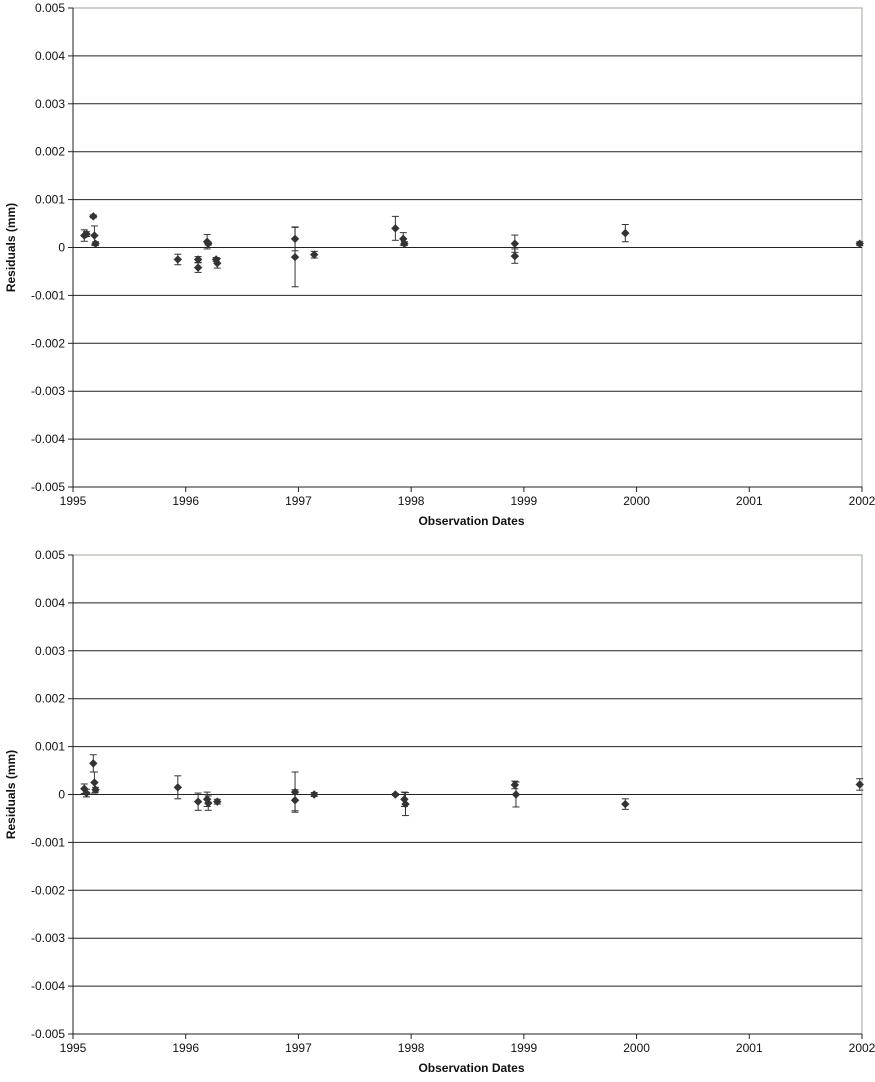 The image size is (875, 1082). What do you see at coordinates (298, 501) in the screenshot?
I see `x-tick-label: 1997` at bounding box center [298, 501].